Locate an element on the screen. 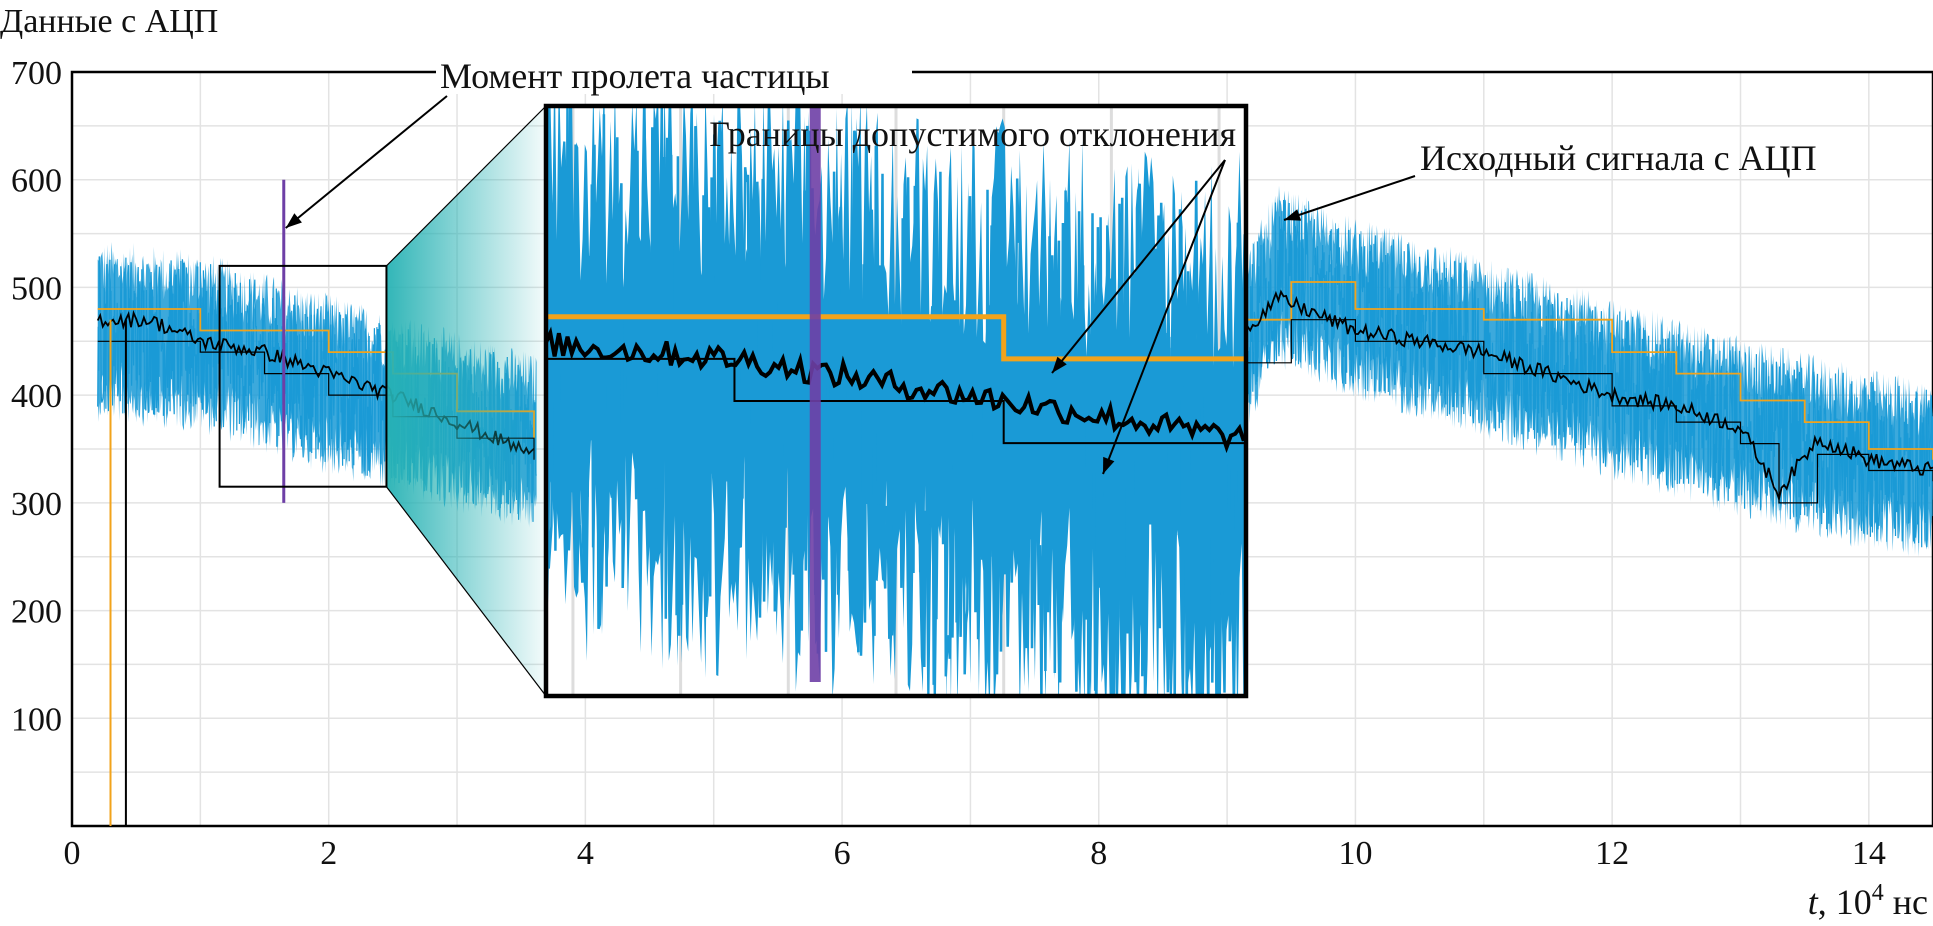 The image size is (1933, 926). annotation-bounds-arrow-upper is located at coordinates (1138, 266).